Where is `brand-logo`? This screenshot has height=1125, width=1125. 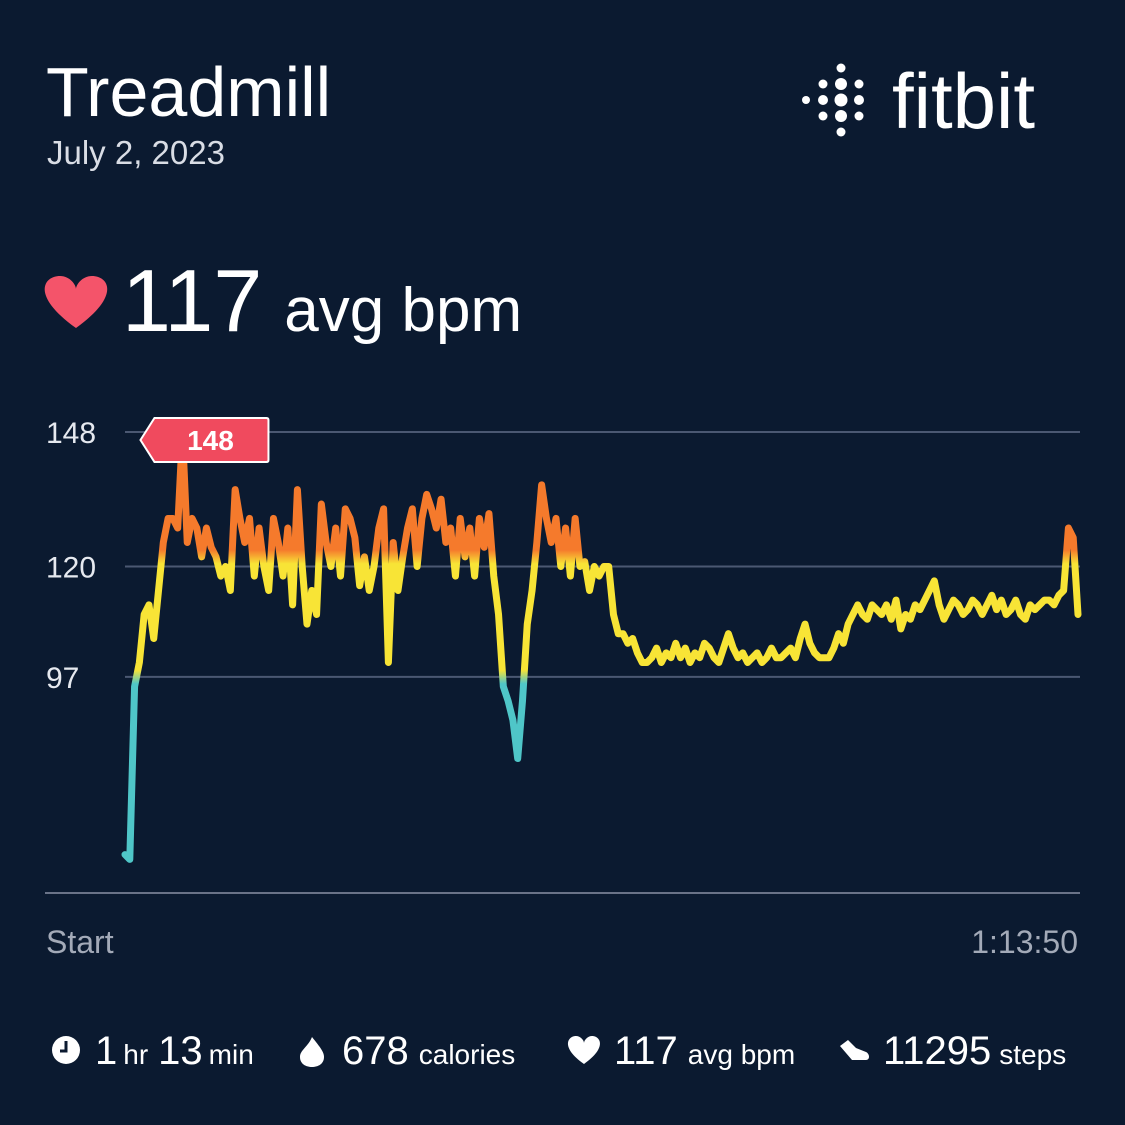 brand-logo is located at coordinates (833, 100).